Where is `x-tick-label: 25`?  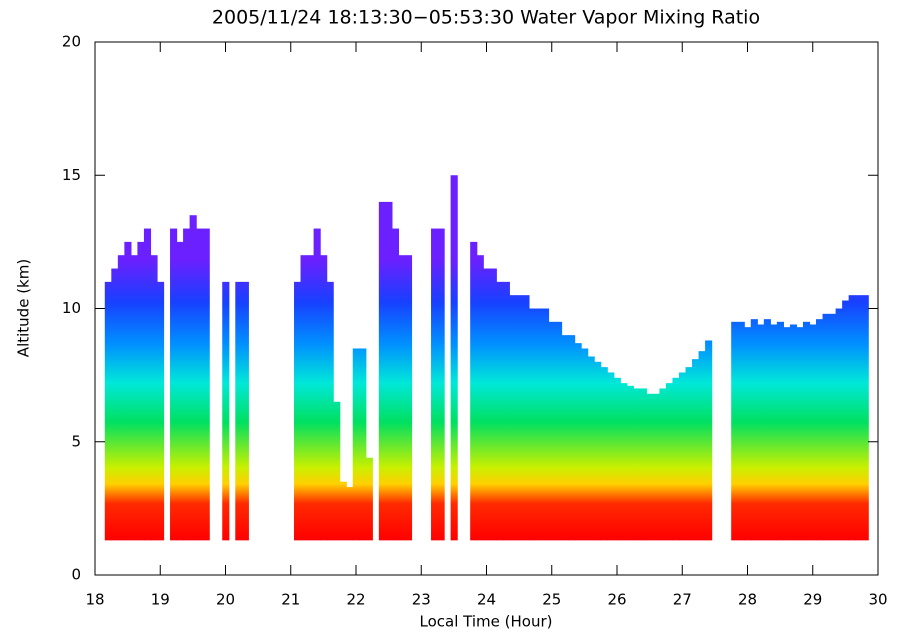 x-tick-label: 25 is located at coordinates (551, 600).